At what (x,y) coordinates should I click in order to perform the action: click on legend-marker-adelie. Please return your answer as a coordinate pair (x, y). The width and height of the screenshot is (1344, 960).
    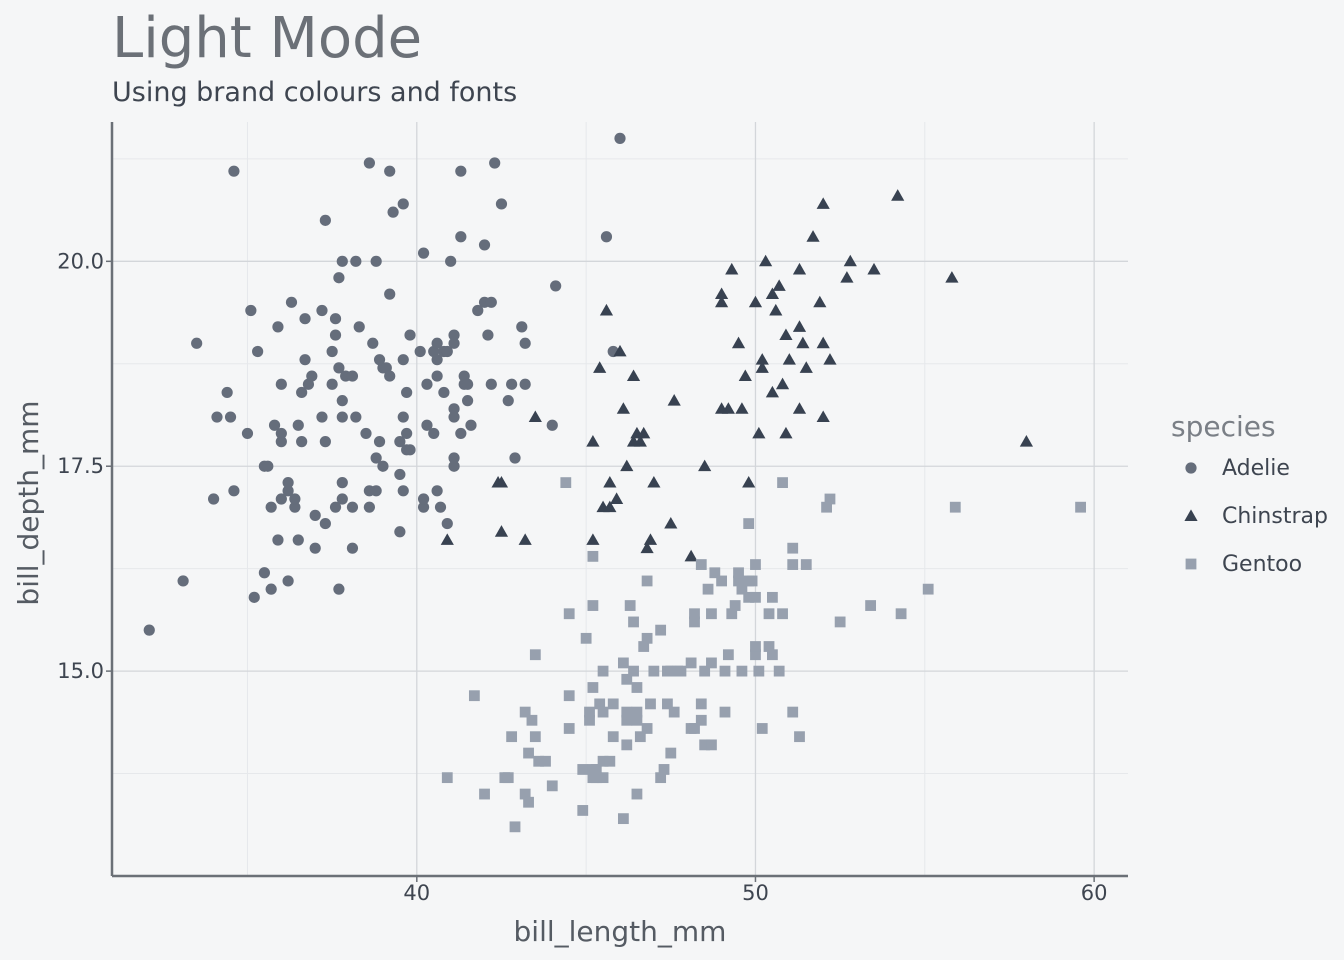
    Looking at the image, I should click on (1191, 468).